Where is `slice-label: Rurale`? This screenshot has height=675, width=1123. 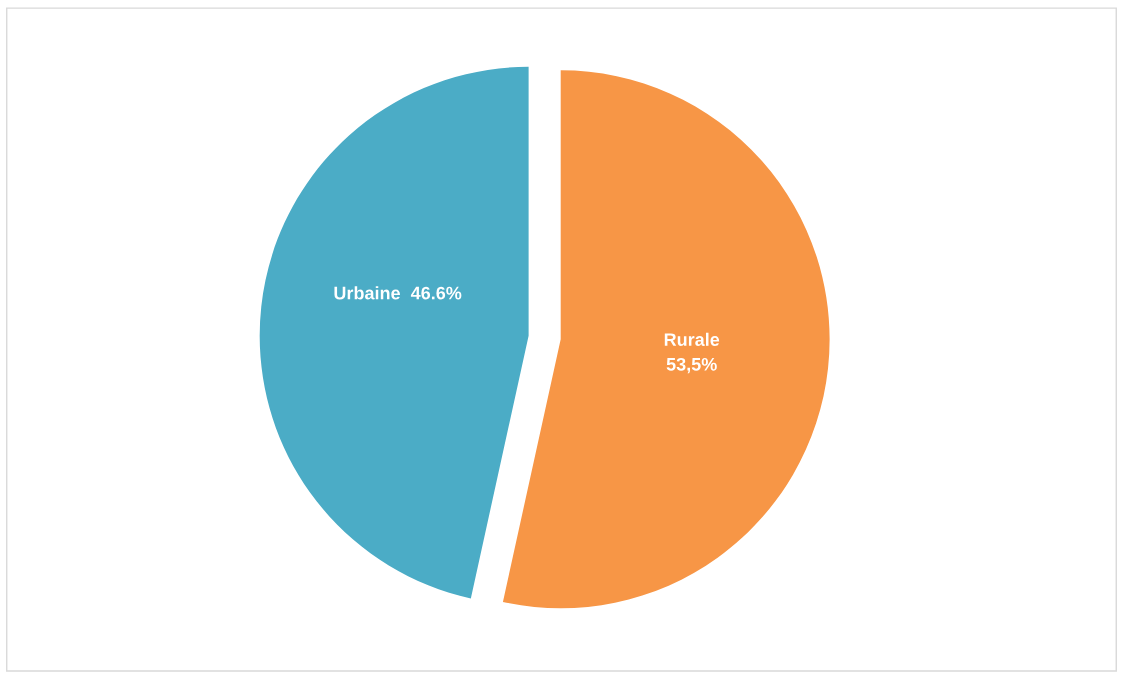 slice-label: Rurale is located at coordinates (692, 339).